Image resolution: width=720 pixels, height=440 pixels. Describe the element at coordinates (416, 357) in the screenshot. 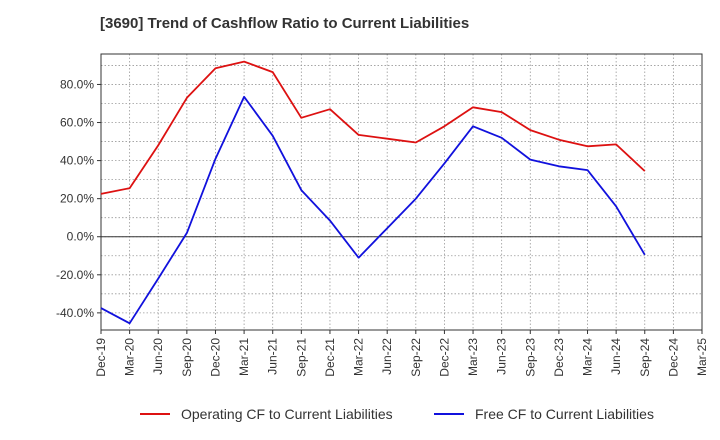

I see `x-tick-label: Sep-22` at that location.